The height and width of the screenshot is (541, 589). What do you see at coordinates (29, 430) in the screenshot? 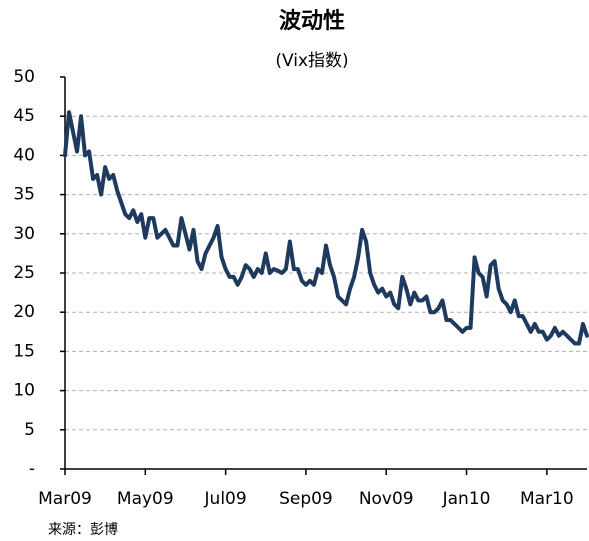
I see `y-tick-label: 5` at bounding box center [29, 430].